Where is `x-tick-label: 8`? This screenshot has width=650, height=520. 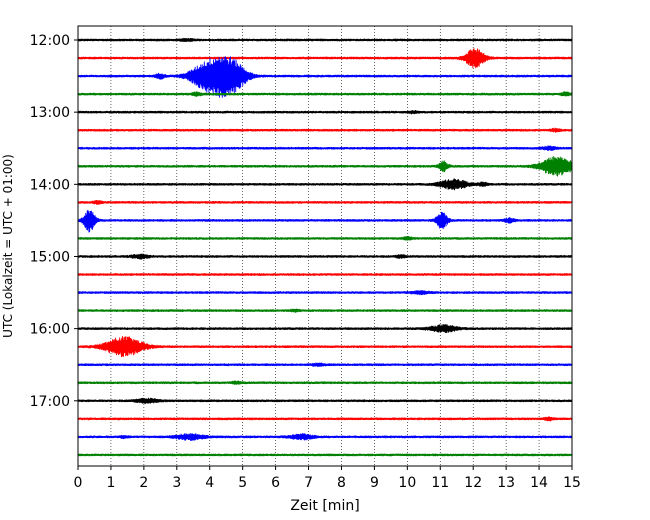 x-tick-label: 8 is located at coordinates (341, 483).